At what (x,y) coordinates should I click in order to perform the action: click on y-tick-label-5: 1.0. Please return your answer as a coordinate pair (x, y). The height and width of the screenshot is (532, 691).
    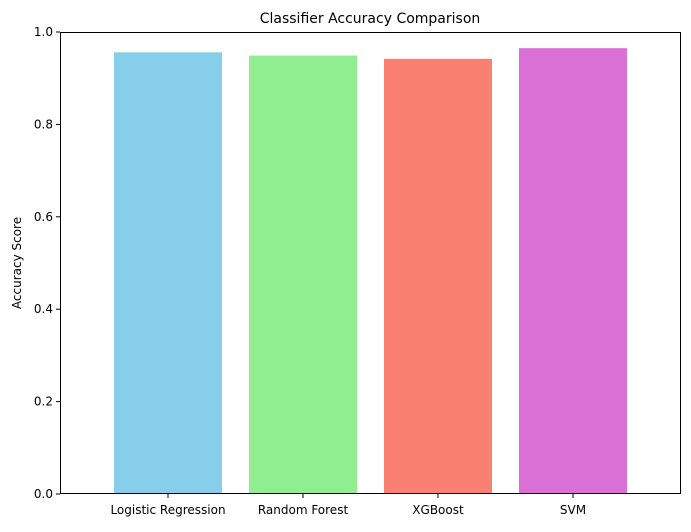
    Looking at the image, I should click on (43, 32).